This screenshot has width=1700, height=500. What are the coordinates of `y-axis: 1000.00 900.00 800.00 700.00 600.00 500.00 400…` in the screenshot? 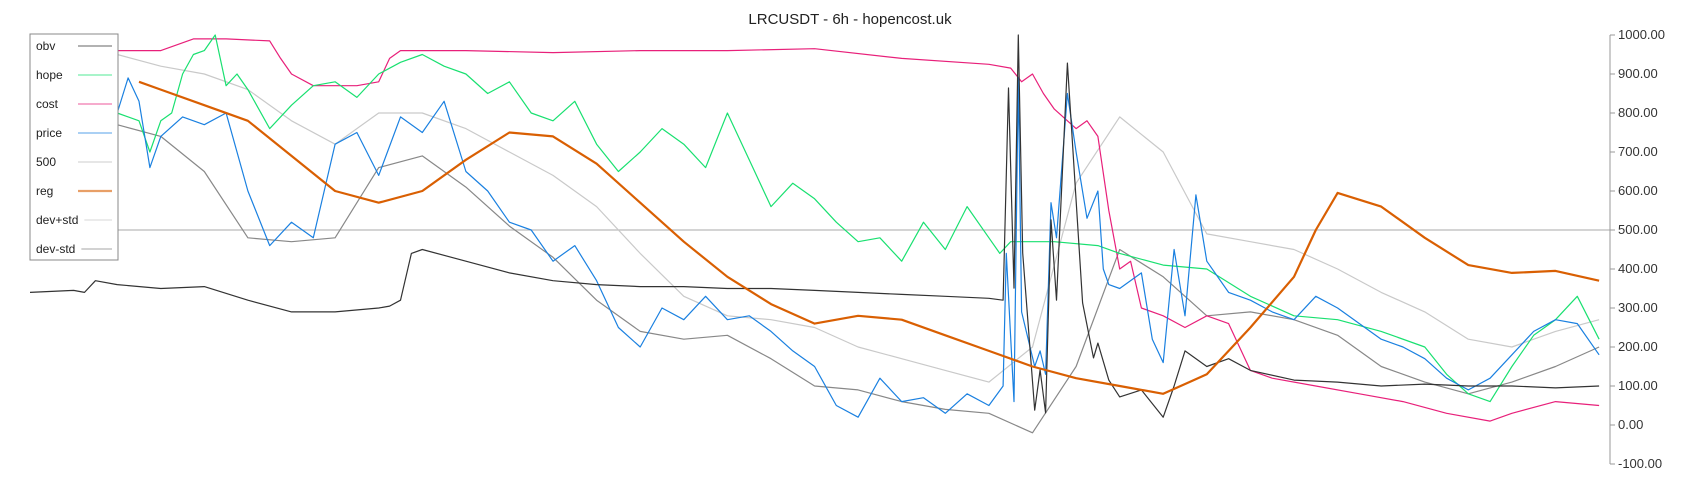 It's located at (1637, 249).